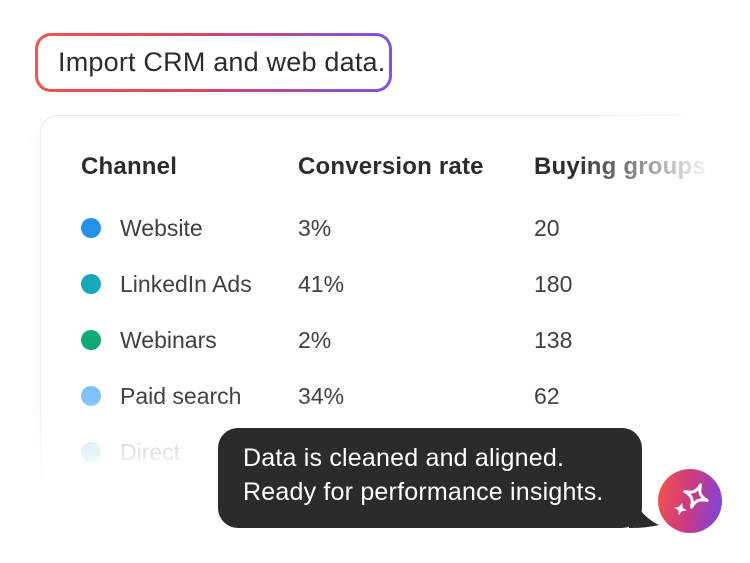 The height and width of the screenshot is (563, 750). Describe the element at coordinates (547, 395) in the screenshot. I see `buying-groups-value: 62` at that location.